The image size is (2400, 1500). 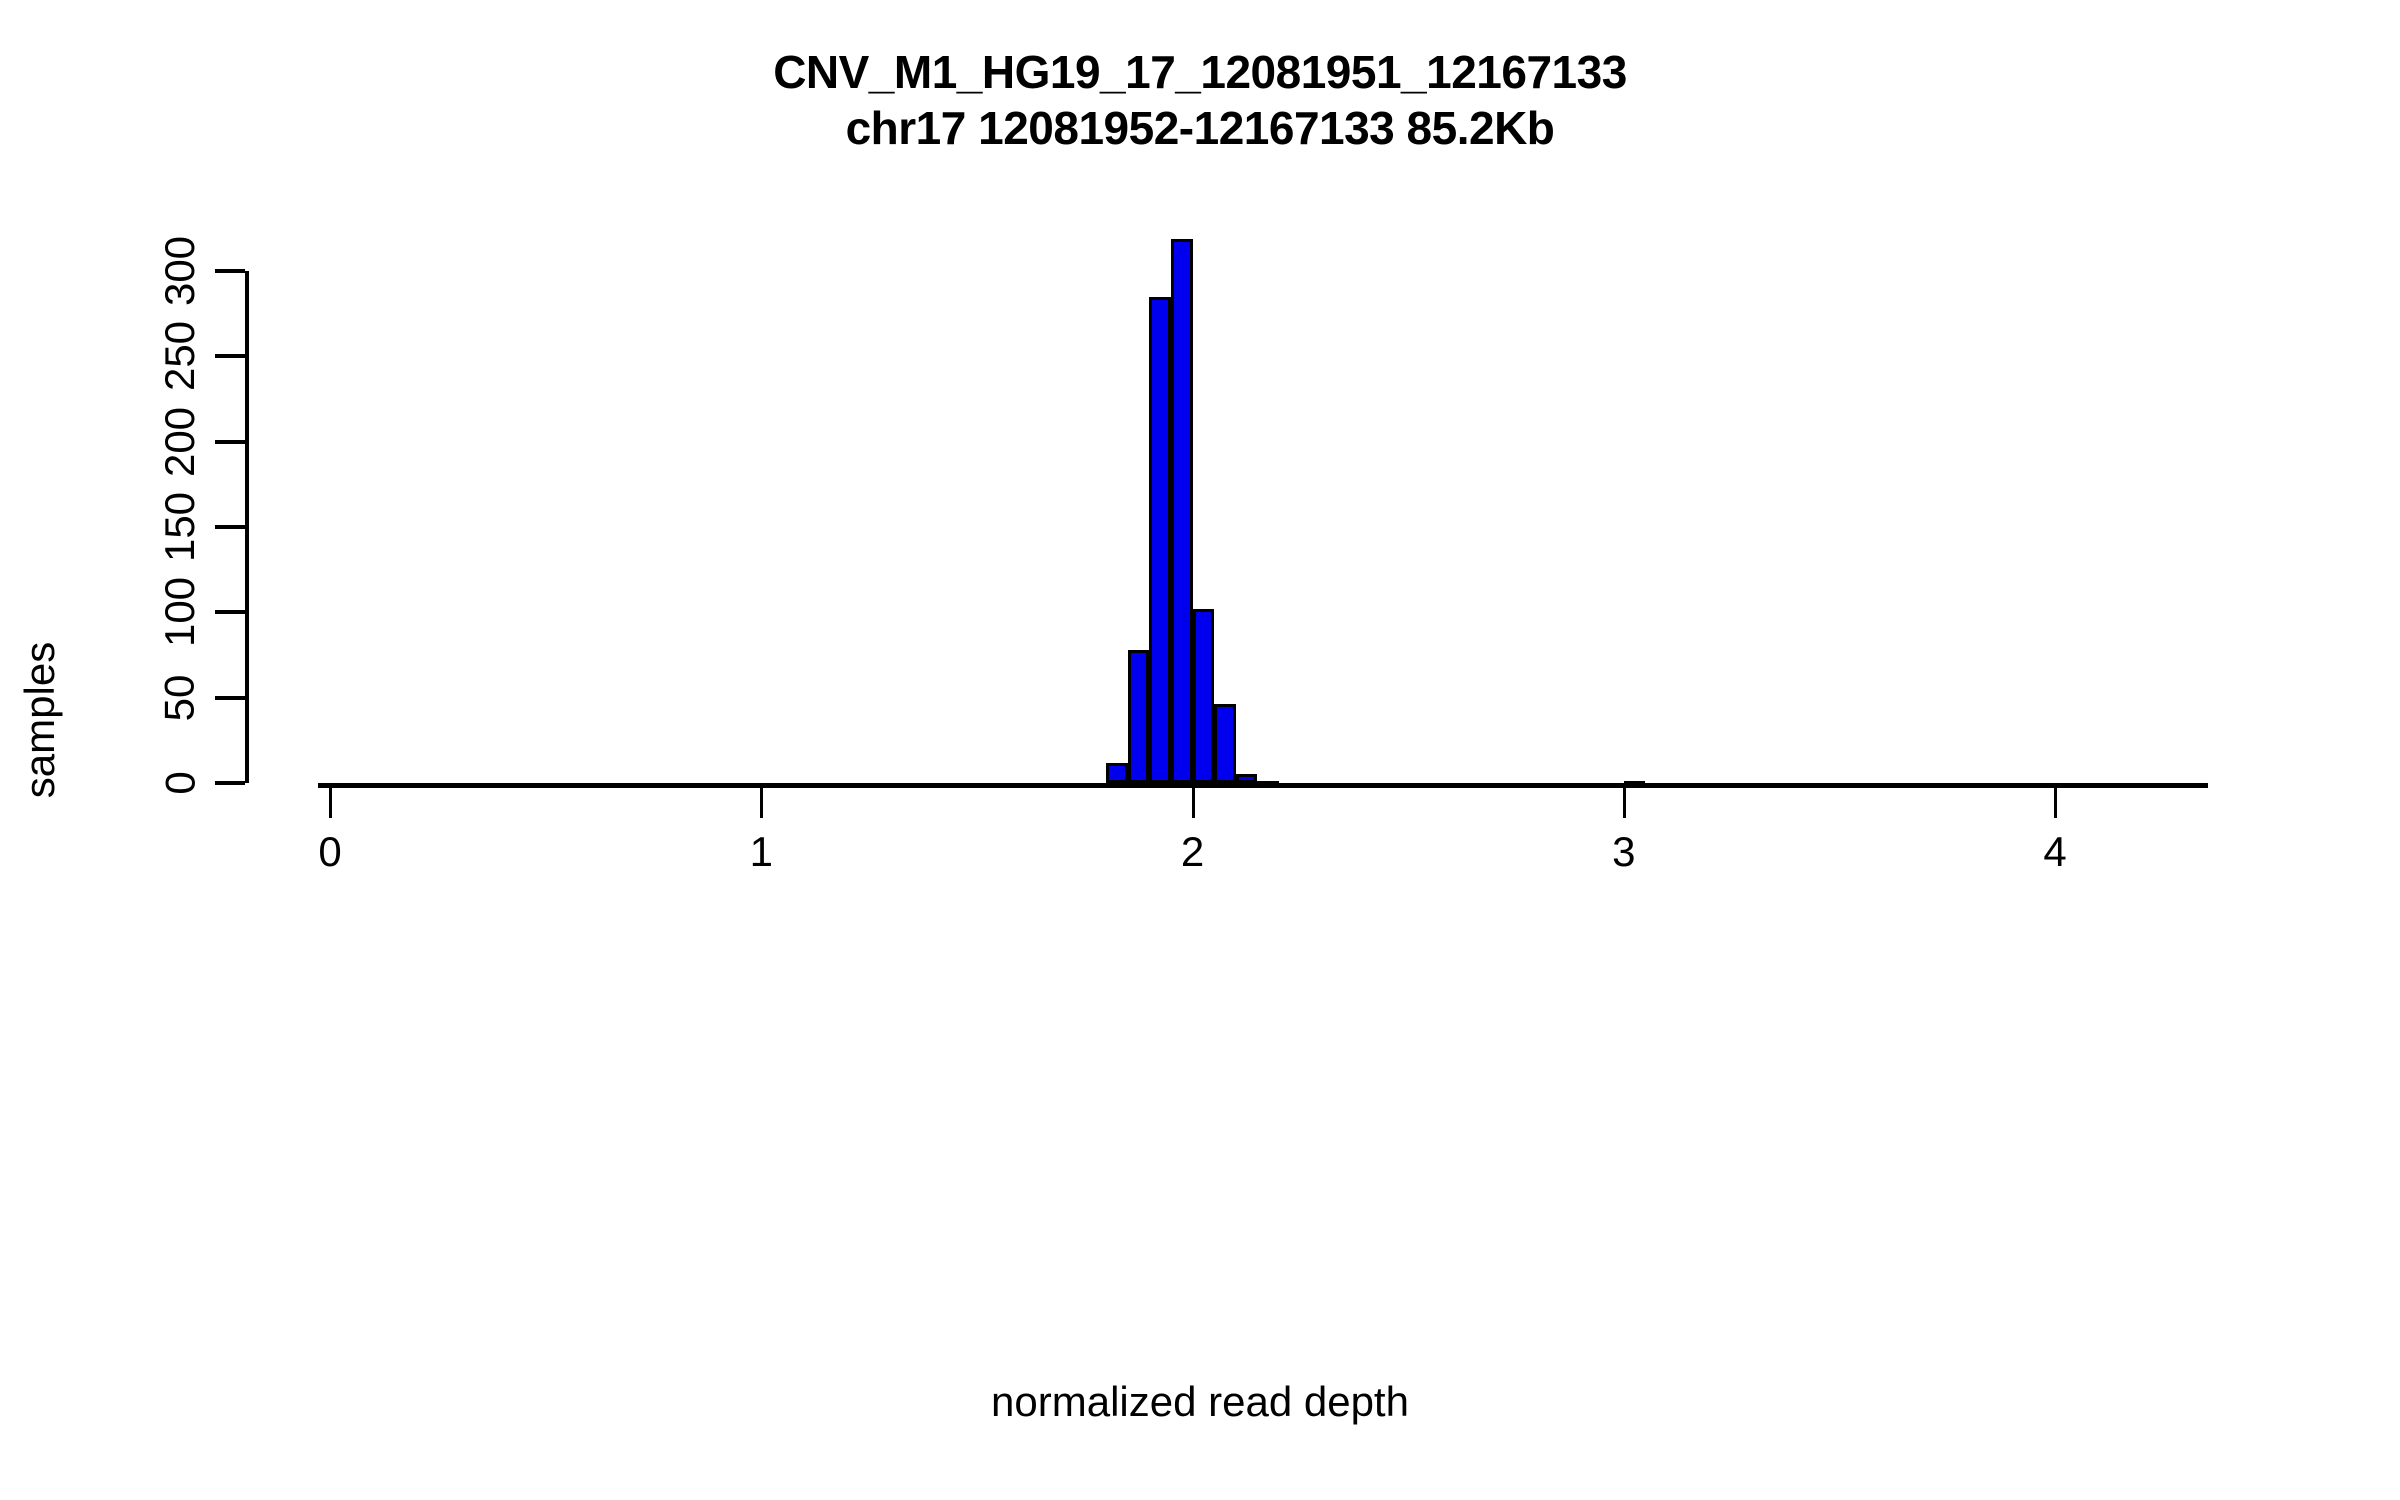 What do you see at coordinates (179, 783) in the screenshot?
I see `y-tick-label-text: 0` at bounding box center [179, 783].